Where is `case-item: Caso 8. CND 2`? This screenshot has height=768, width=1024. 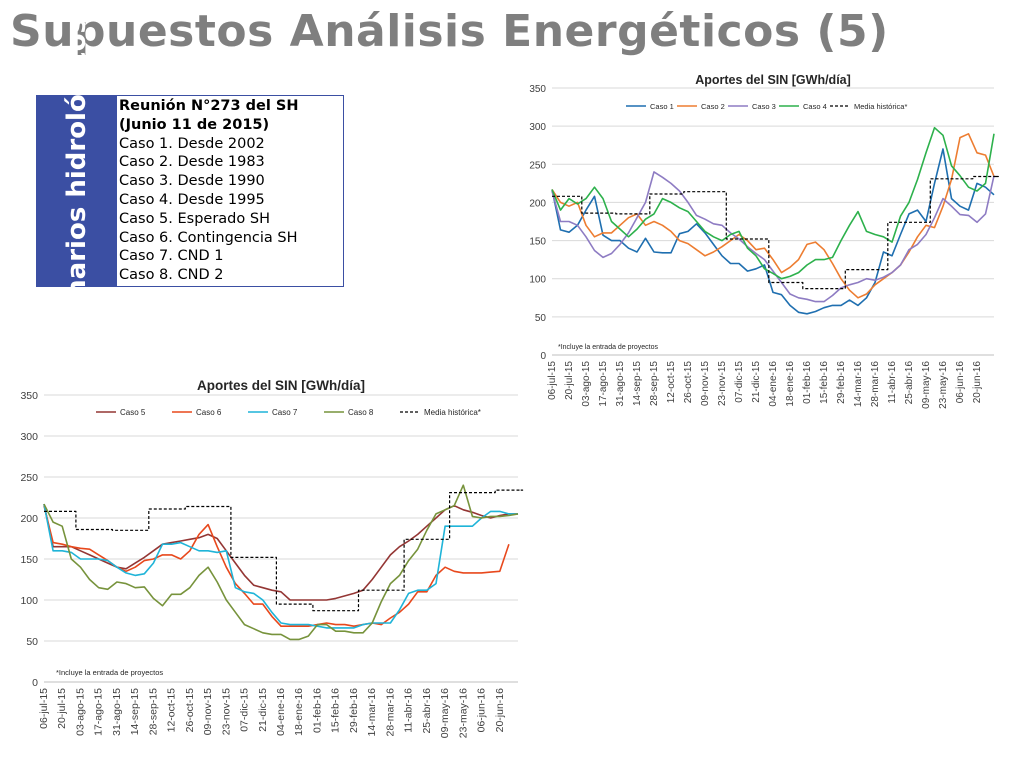
case-item: Caso 8. CND 2 is located at coordinates (171, 275).